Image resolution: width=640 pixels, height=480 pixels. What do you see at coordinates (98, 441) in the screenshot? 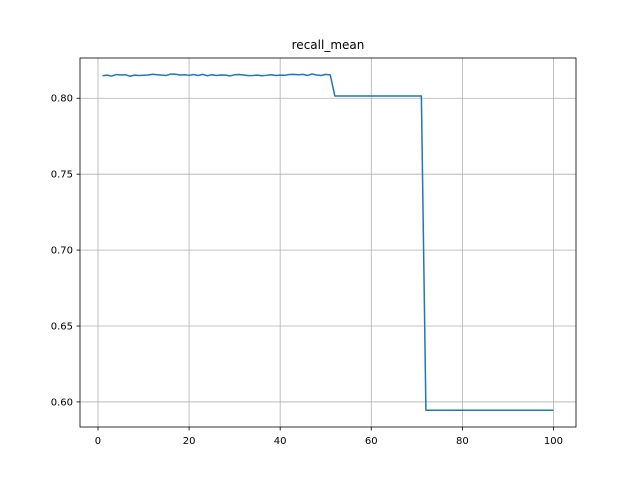
I see `x-tick-label: 0` at bounding box center [98, 441].